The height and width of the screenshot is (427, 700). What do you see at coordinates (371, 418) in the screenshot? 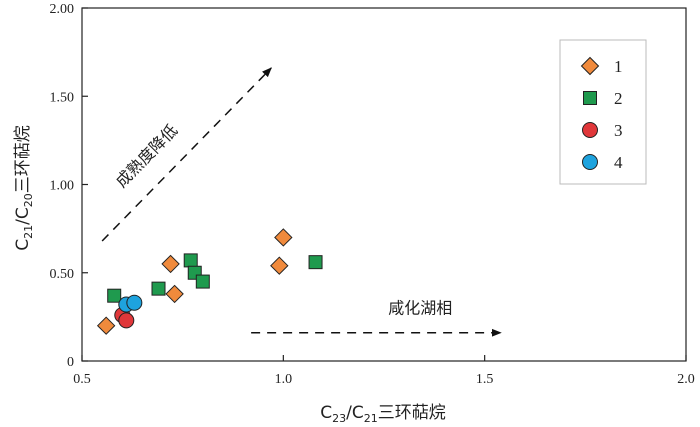
I see `x-title-sub2: 21` at bounding box center [371, 418].